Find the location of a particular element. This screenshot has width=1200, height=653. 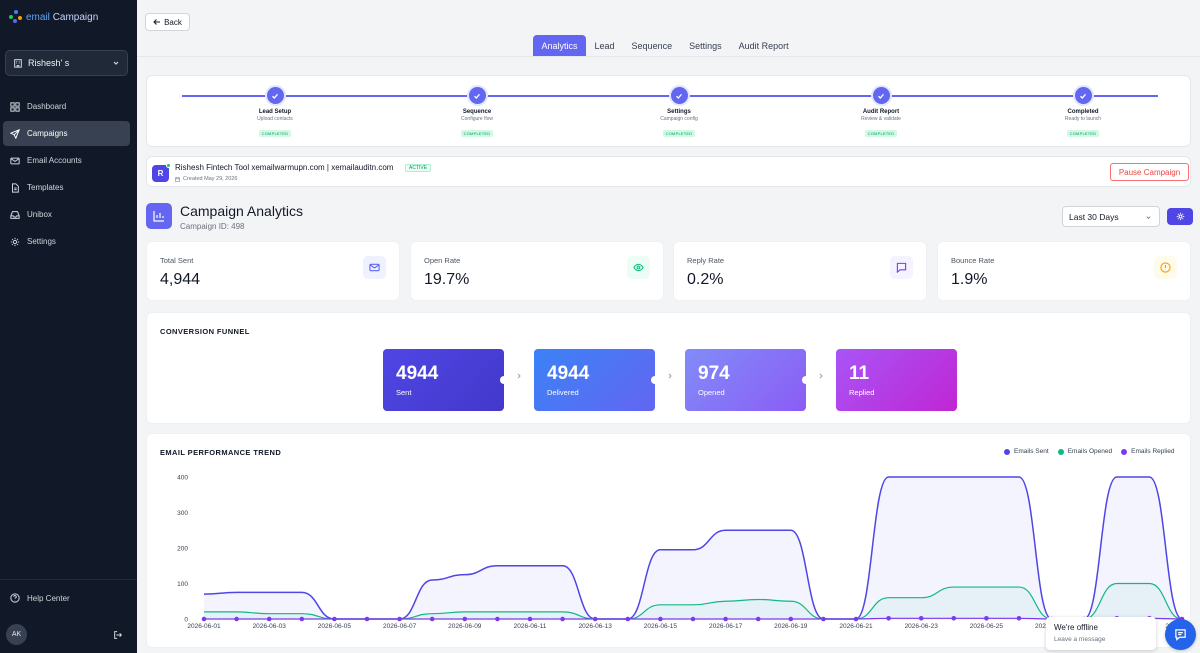

tab-settings: Settings is located at coordinates (705, 45).